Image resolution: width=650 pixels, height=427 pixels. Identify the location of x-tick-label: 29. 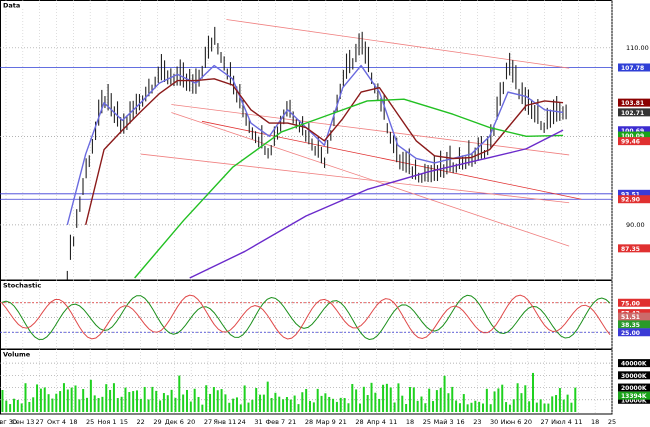
(157, 422).